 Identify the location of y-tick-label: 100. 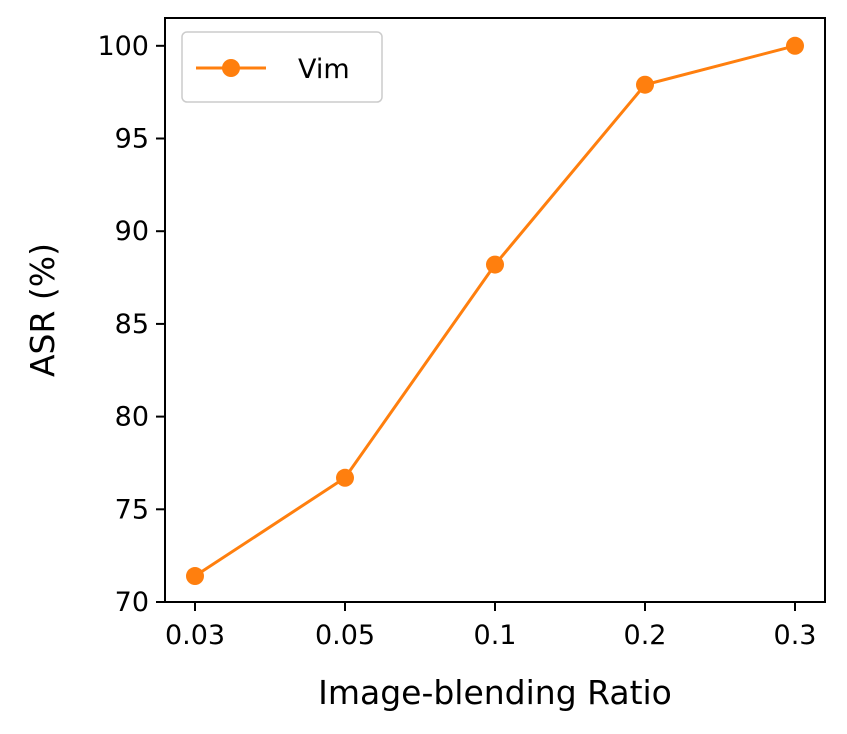
(123, 46).